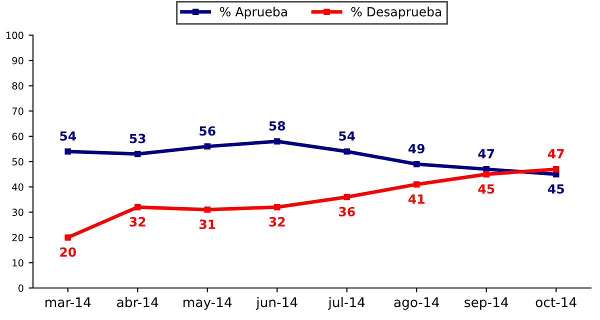 Image resolution: width=600 pixels, height=320 pixels. I want to click on y-tick-label: 20, so click(18, 238).